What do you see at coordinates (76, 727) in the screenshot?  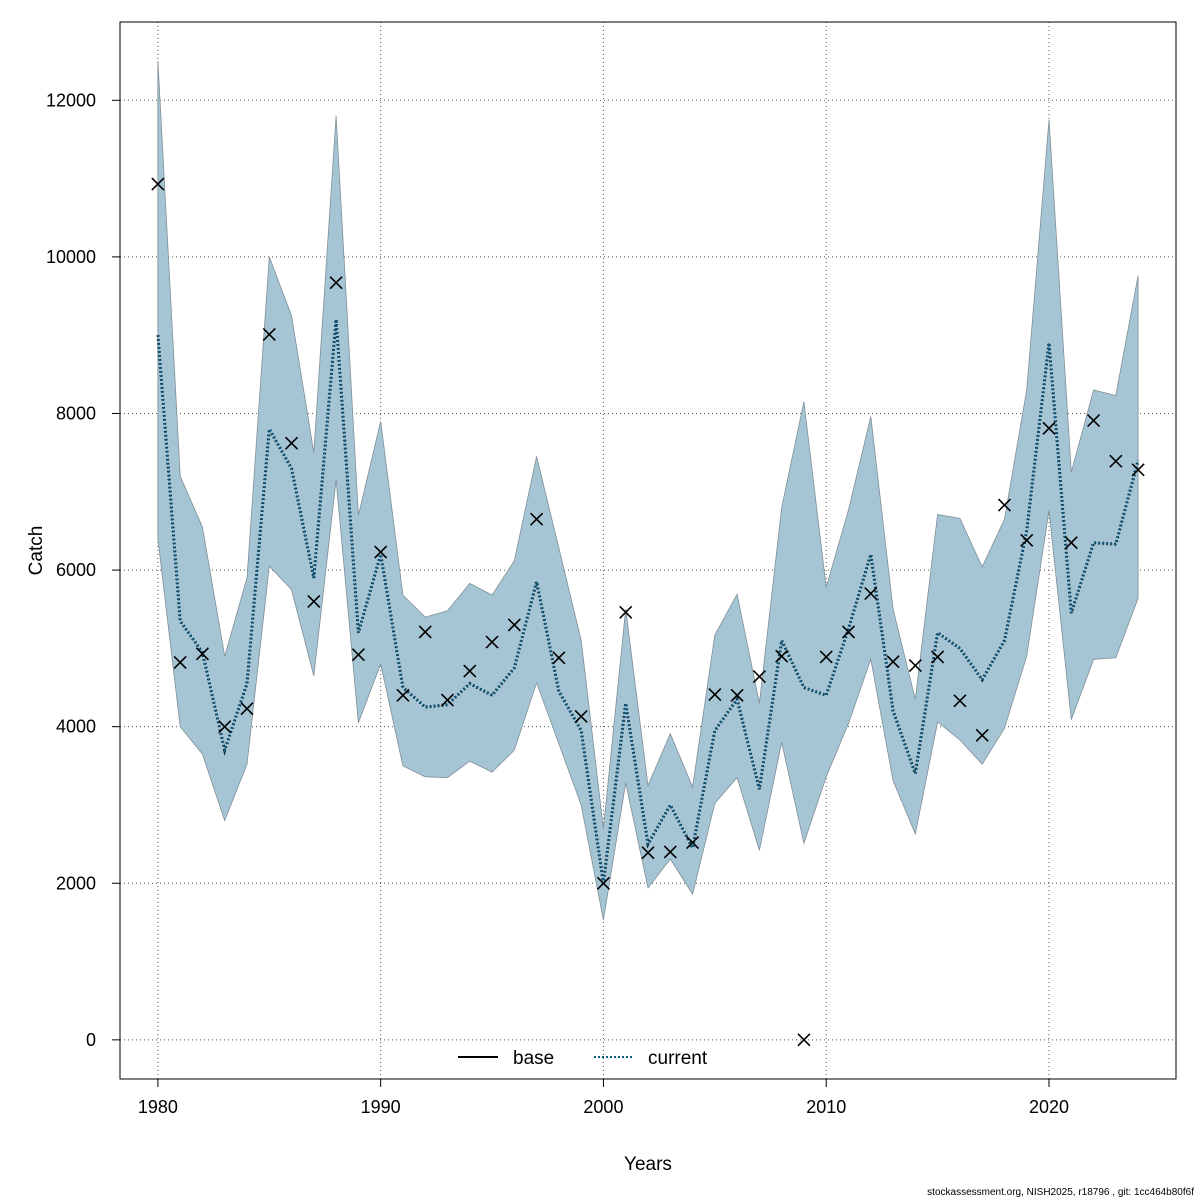 I see `y-tick-label: 4000` at bounding box center [76, 727].